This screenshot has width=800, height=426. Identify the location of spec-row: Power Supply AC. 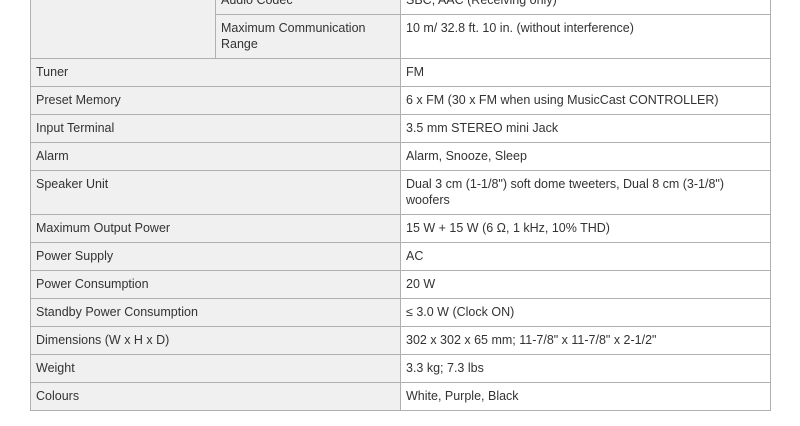
(400, 256).